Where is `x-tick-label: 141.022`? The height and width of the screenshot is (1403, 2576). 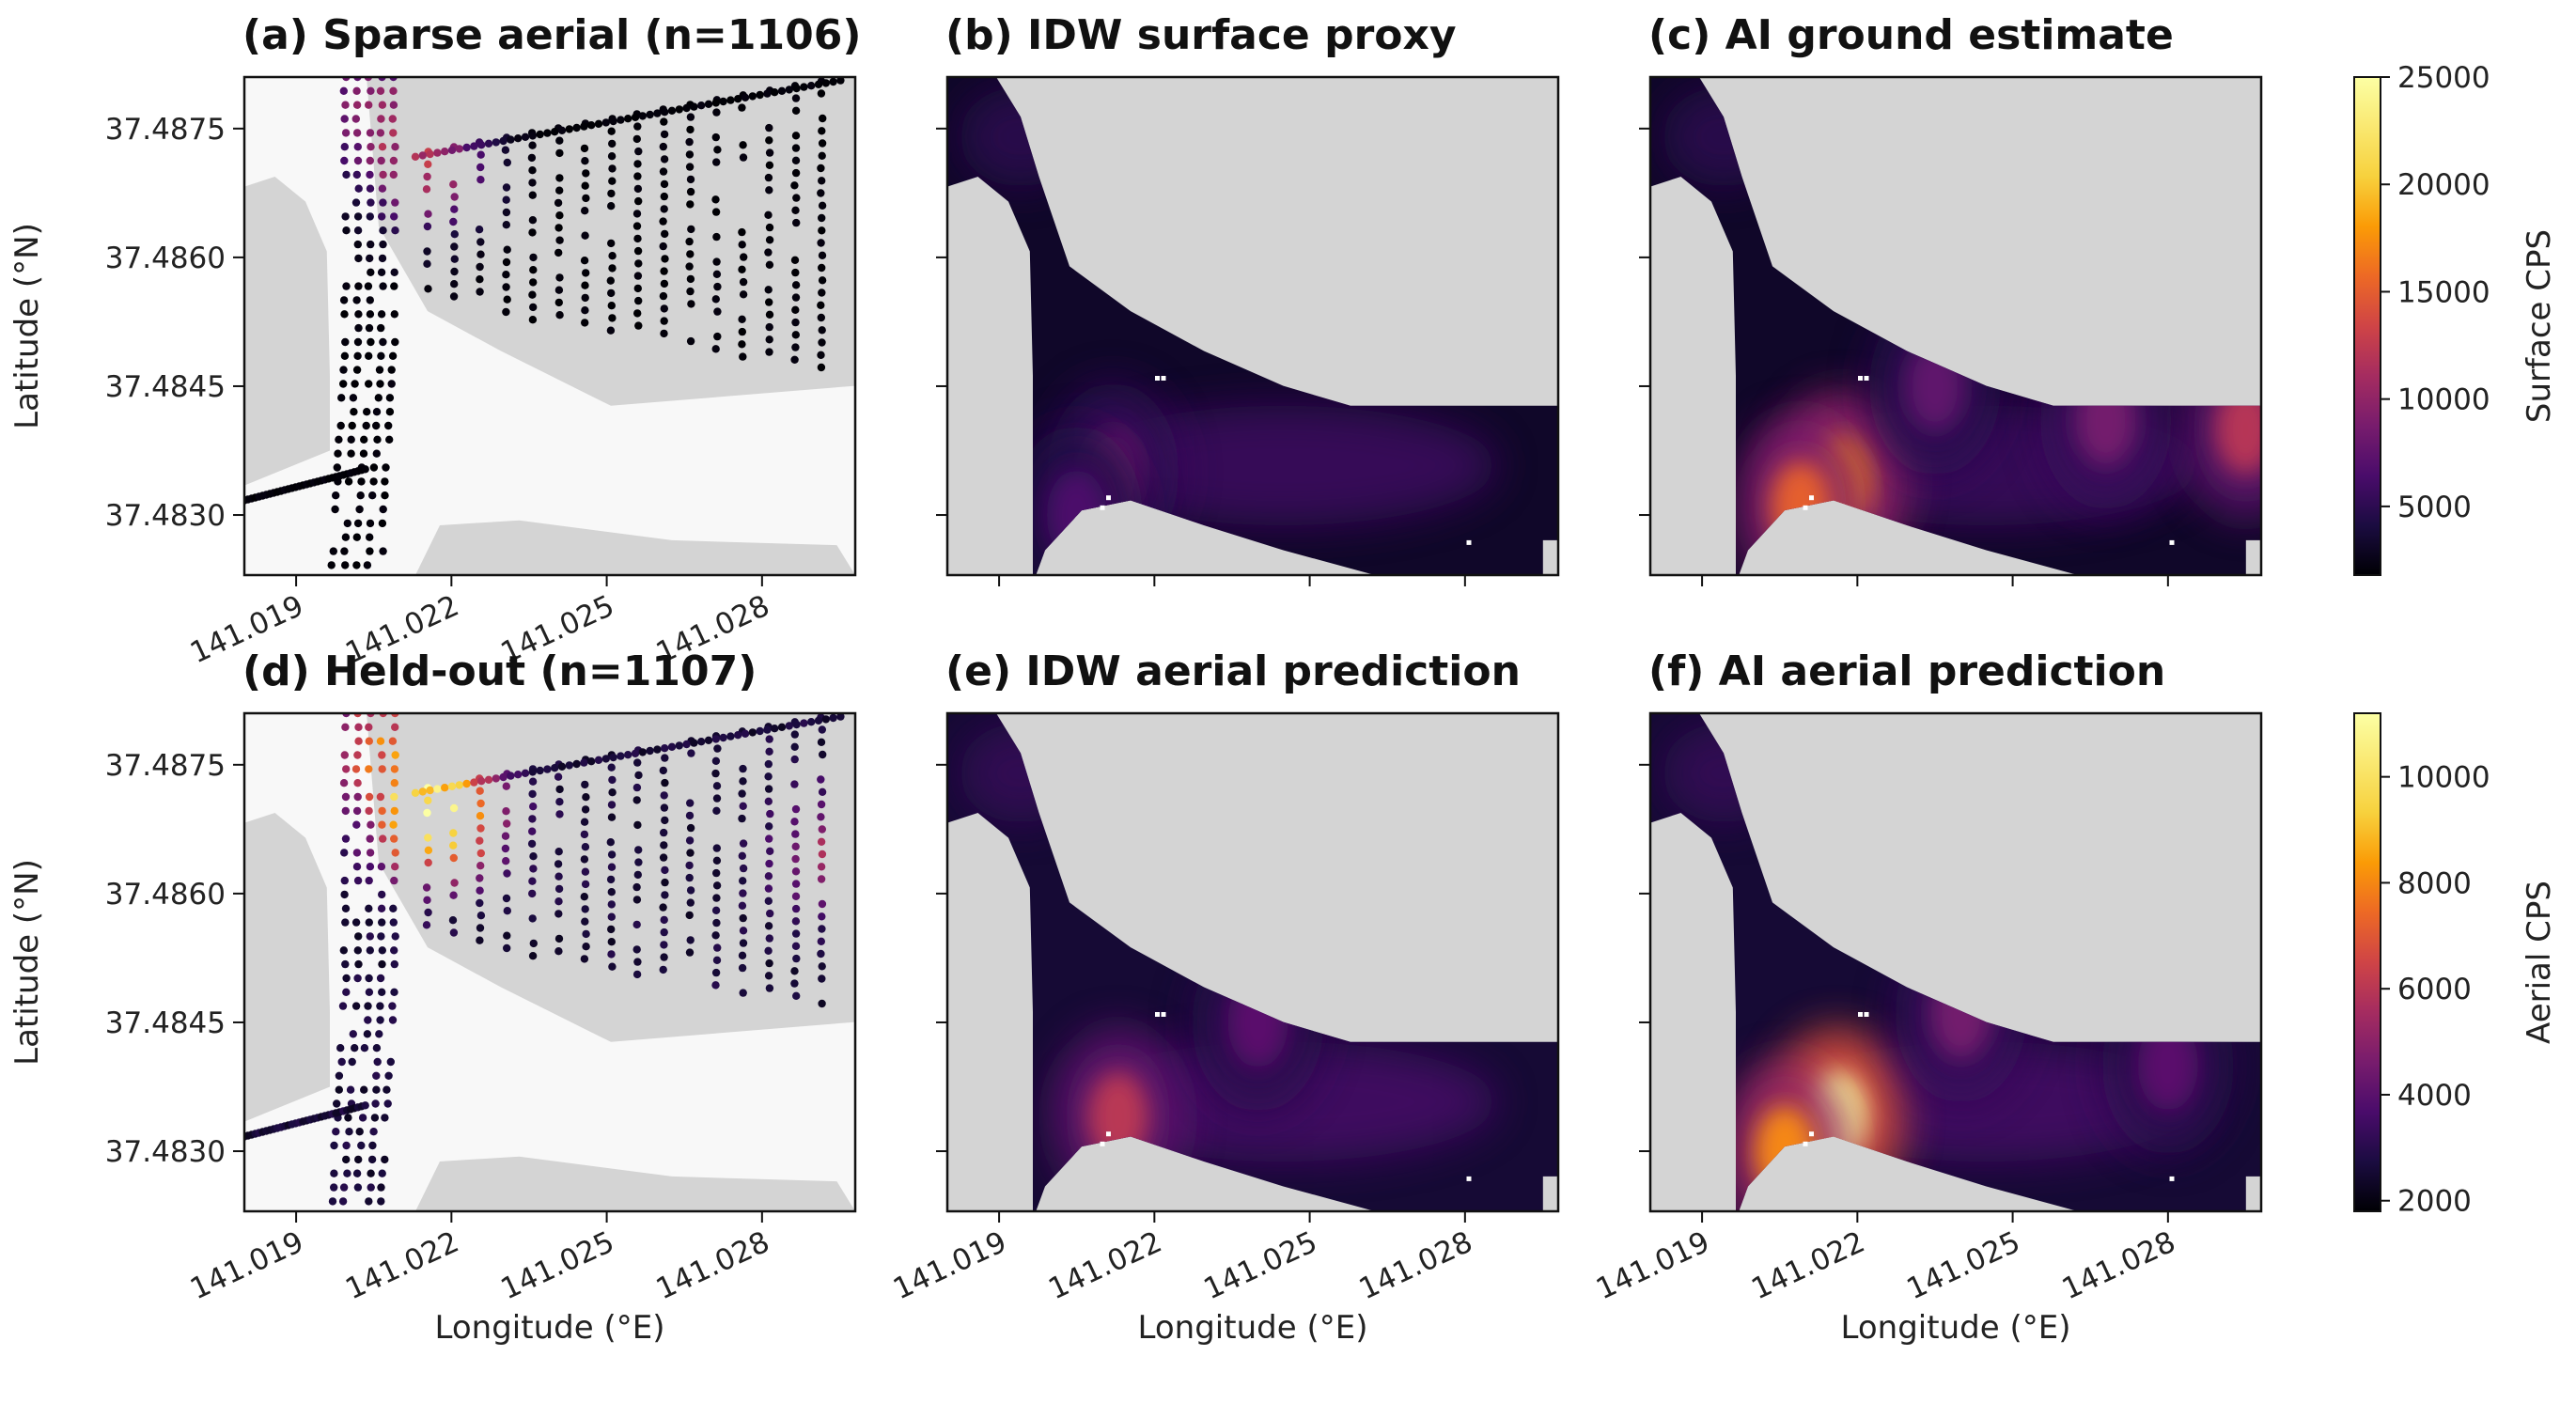
x-tick-label: 141.022 is located at coordinates (1104, 1266).